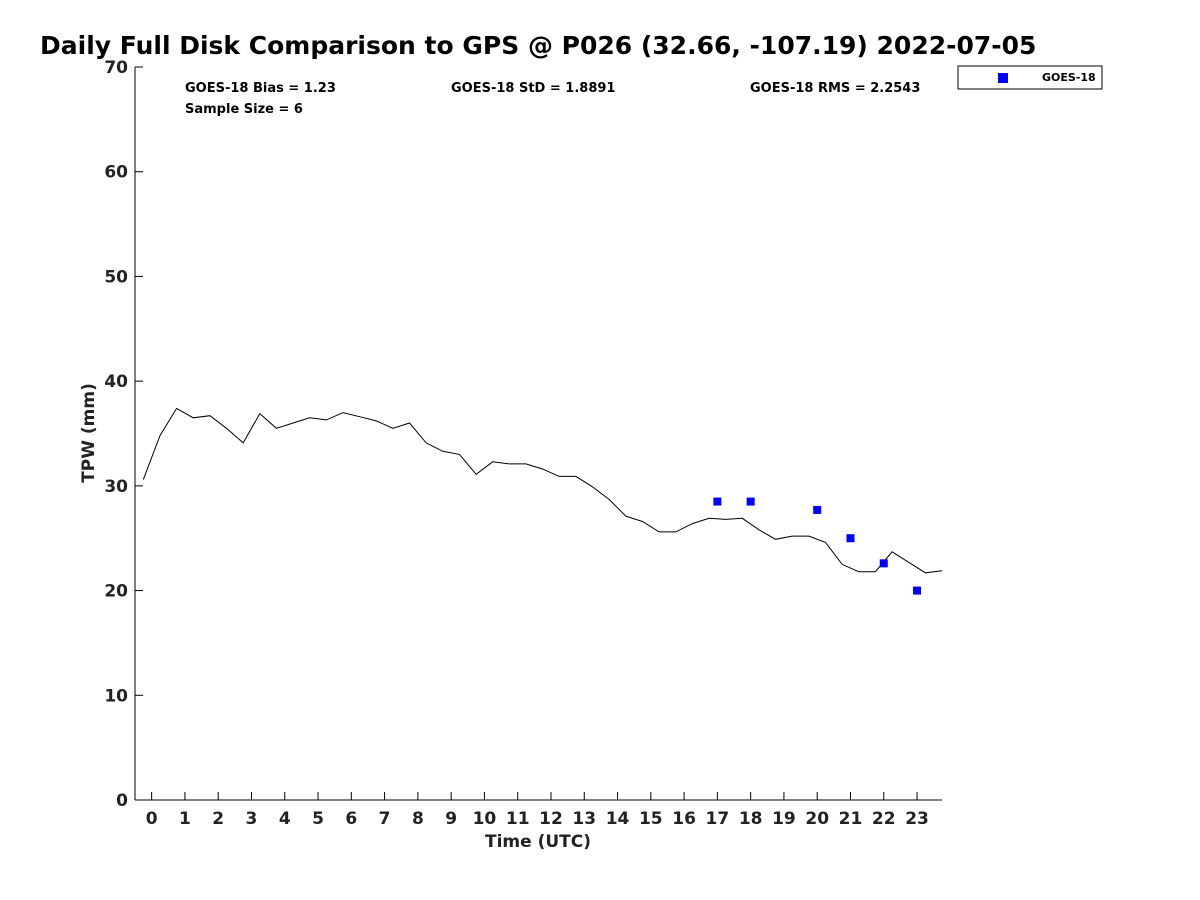  I want to click on x-tick-label: 19, so click(784, 819).